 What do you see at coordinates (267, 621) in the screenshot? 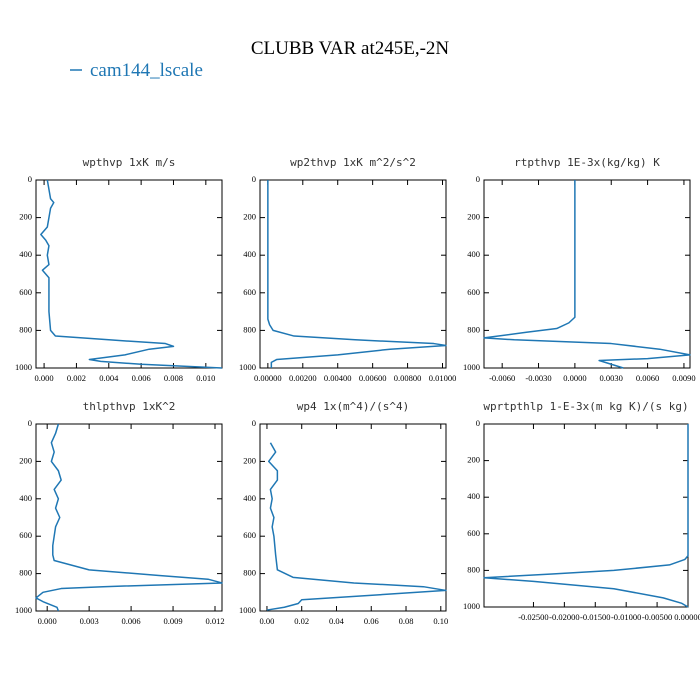
I see `x-tick-label: 0.00` at bounding box center [267, 621].